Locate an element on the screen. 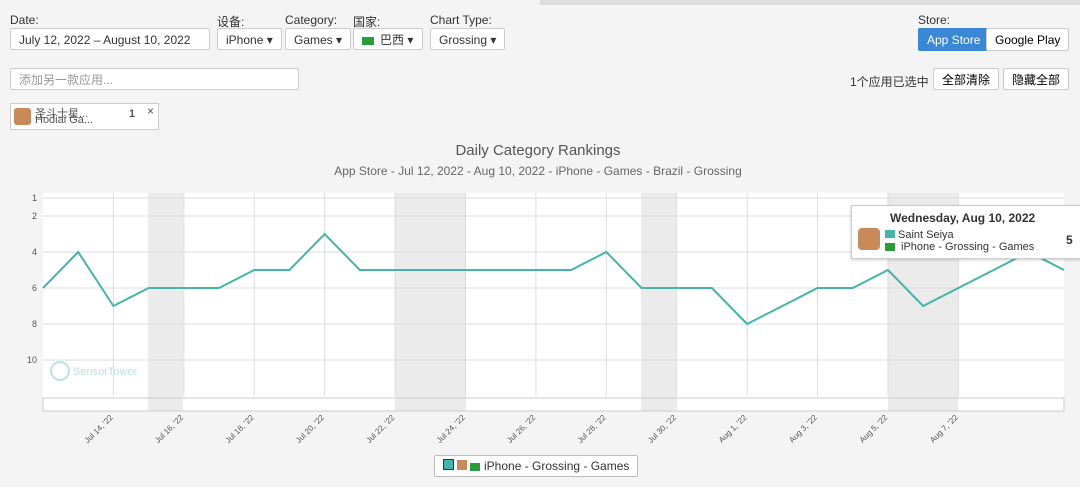 Image resolution: width=1080 pixels, height=487 pixels. store-button: App Store is located at coordinates (954, 39).